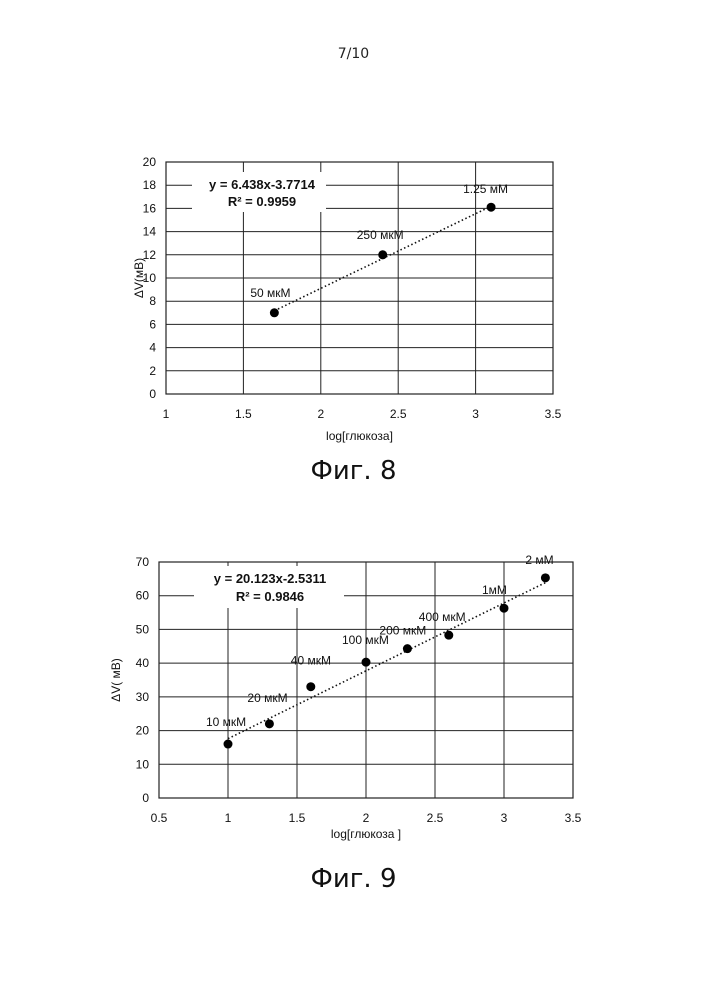 The width and height of the screenshot is (707, 1000). What do you see at coordinates (504, 818) in the screenshot?
I see `x-tick-label: 3` at bounding box center [504, 818].